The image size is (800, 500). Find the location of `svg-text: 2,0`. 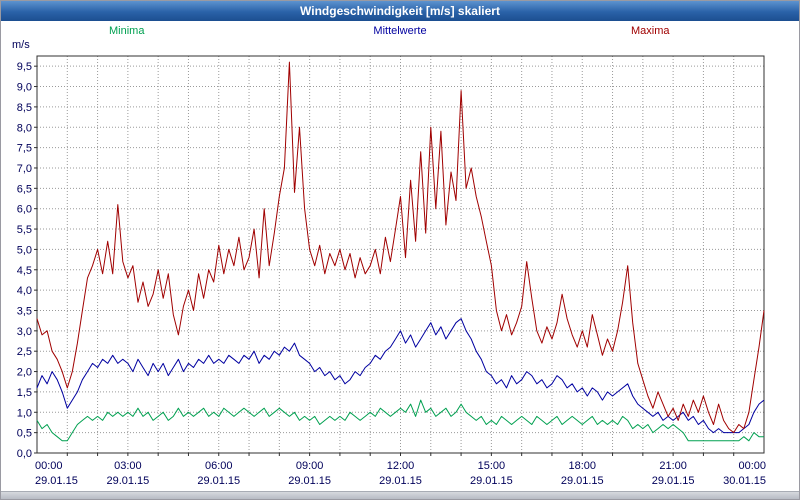

svg-text: 2,0 is located at coordinates (24, 373).